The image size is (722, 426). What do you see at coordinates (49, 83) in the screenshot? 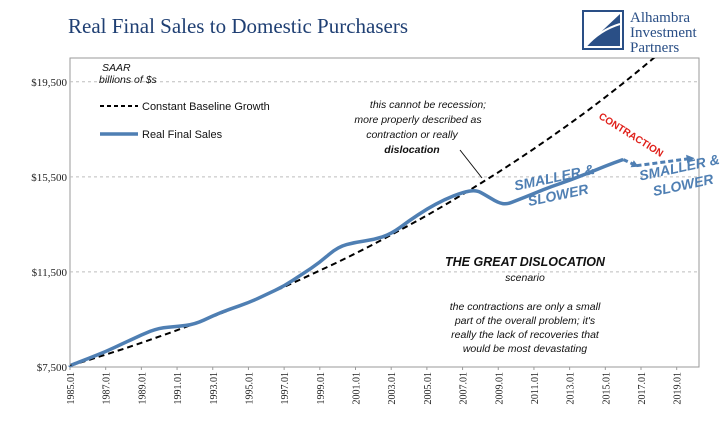
I see `y-tick-label: $19,500` at bounding box center [49, 83].